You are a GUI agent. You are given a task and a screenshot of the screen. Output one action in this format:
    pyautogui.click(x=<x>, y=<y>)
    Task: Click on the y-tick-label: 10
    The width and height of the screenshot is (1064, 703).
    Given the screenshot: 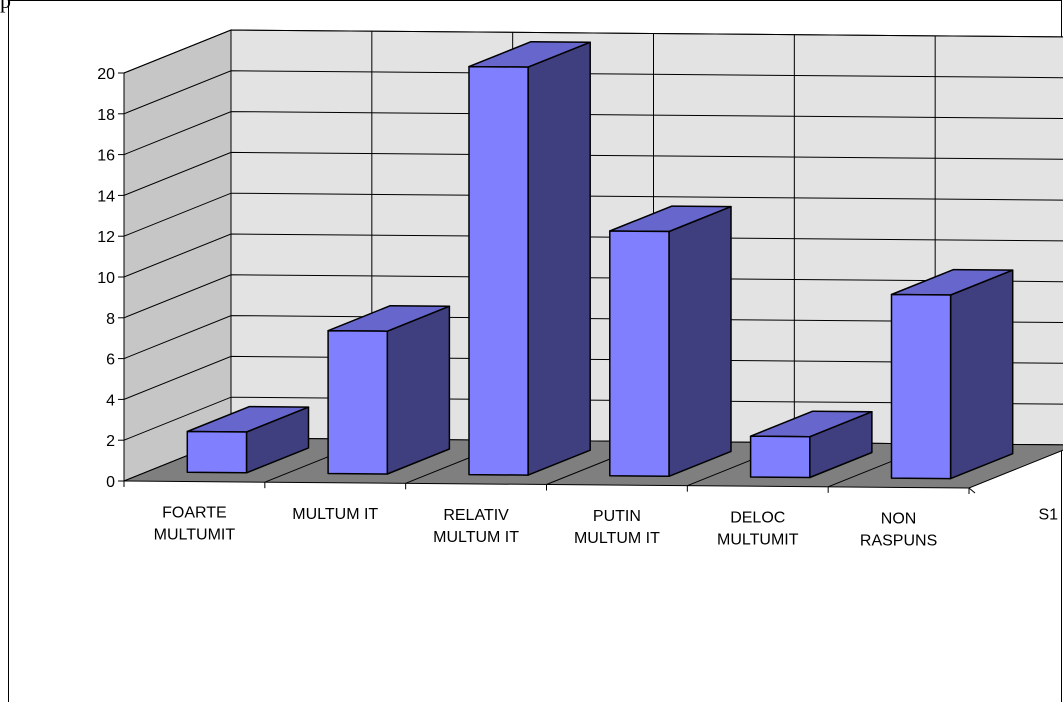 What is the action you would take?
    pyautogui.click(x=106, y=278)
    